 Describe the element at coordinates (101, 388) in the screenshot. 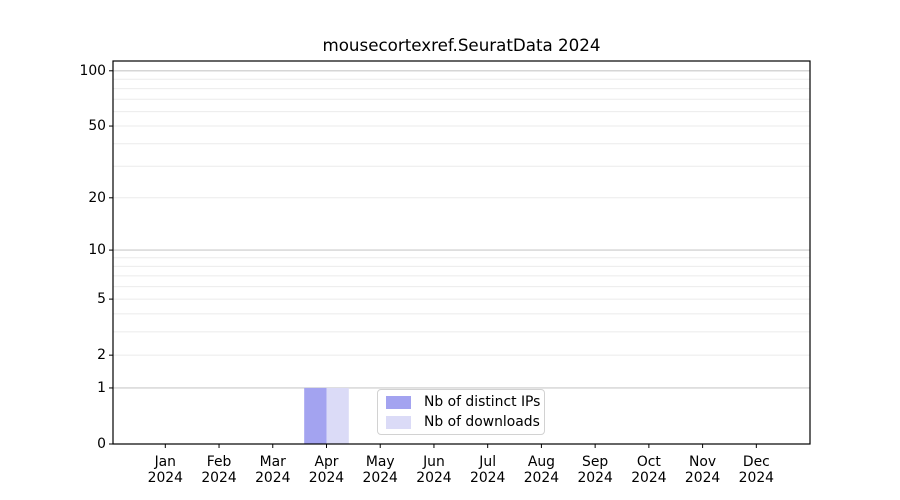

I see `y-tick-label: 1` at that location.